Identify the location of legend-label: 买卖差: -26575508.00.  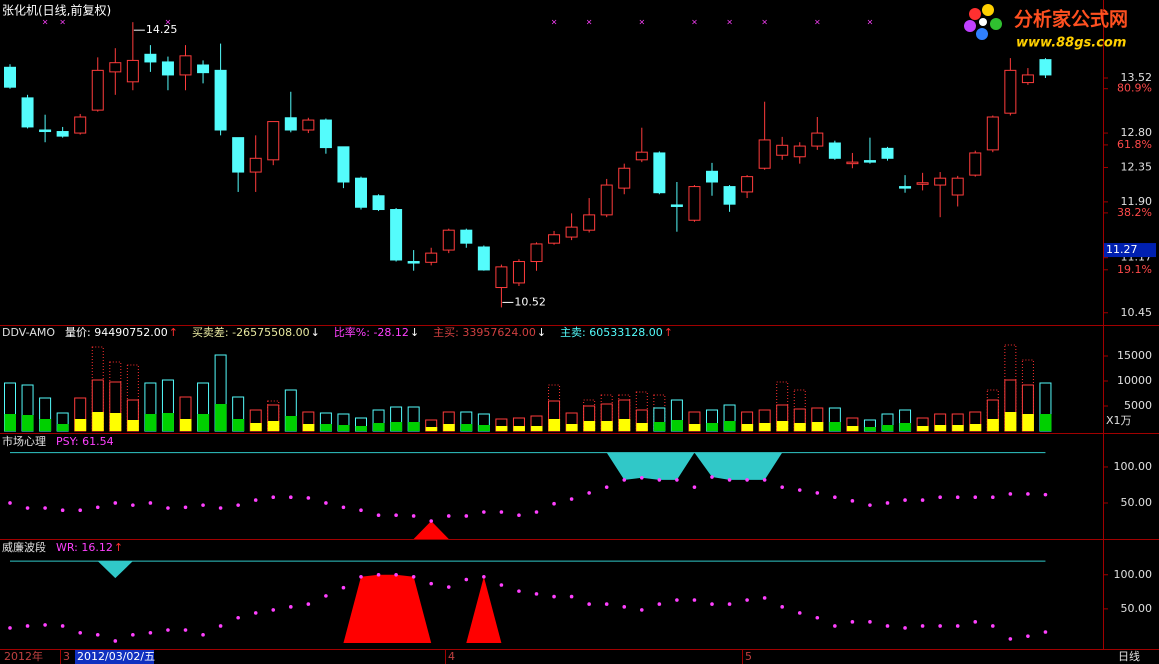
(251, 332).